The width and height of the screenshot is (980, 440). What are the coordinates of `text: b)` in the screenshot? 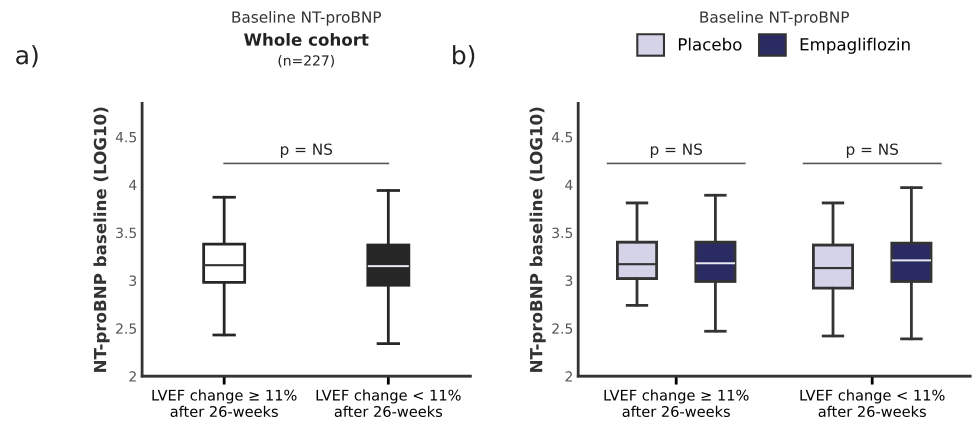 It's located at (463, 56).